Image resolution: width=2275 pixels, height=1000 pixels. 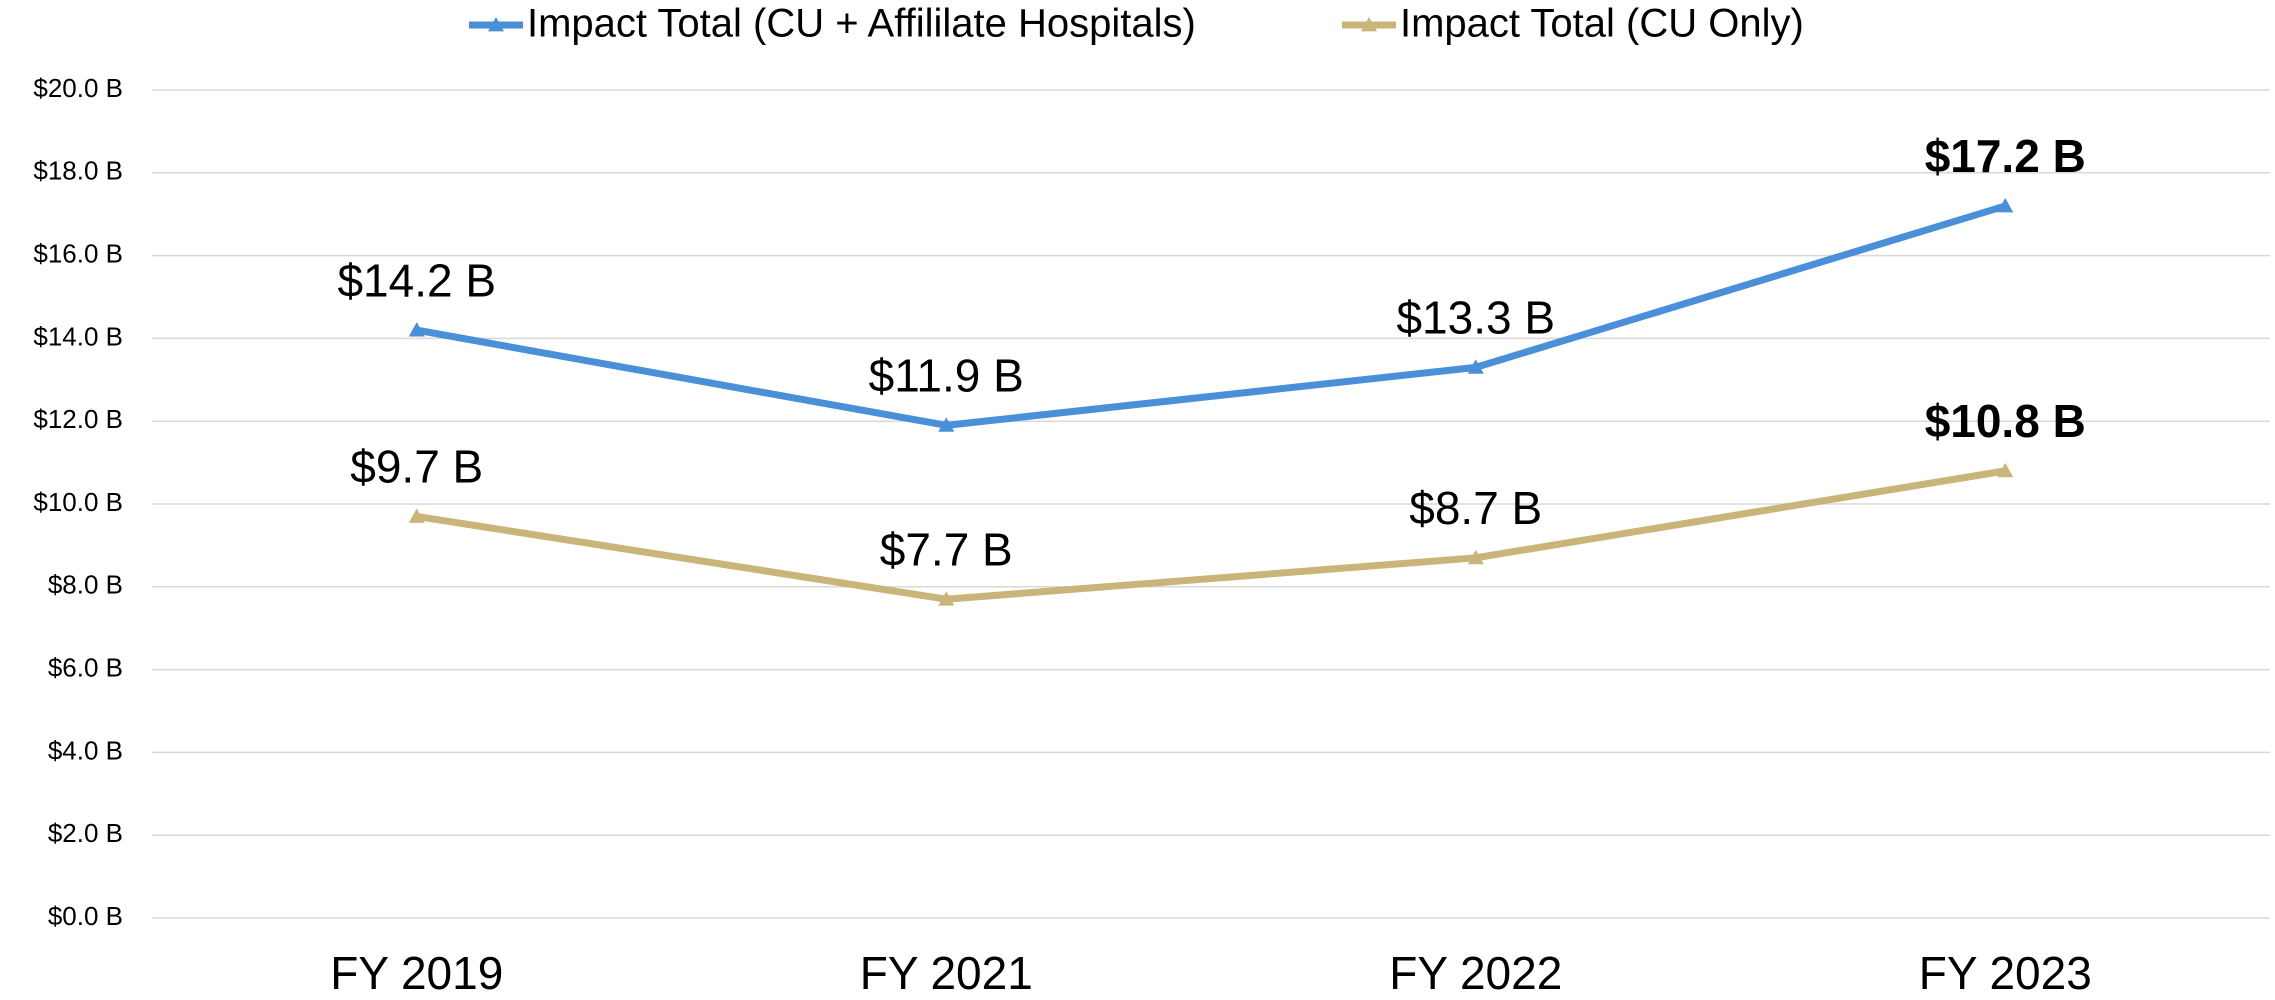 What do you see at coordinates (85, 833) in the screenshot?
I see `y-tick-label: $2.0 B` at bounding box center [85, 833].